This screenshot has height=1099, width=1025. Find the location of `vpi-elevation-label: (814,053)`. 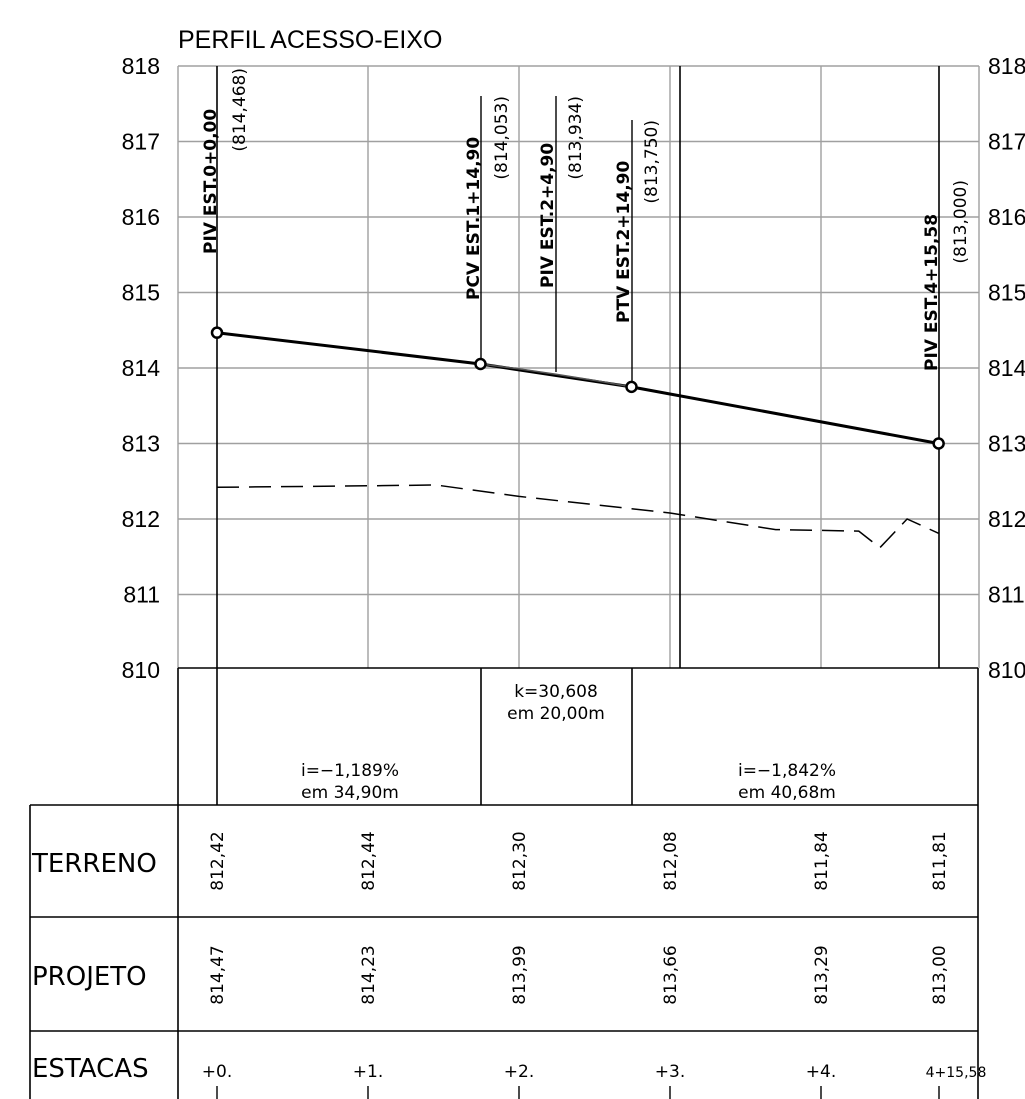

vpi-elevation-label: (814,053) is located at coordinates (502, 138).